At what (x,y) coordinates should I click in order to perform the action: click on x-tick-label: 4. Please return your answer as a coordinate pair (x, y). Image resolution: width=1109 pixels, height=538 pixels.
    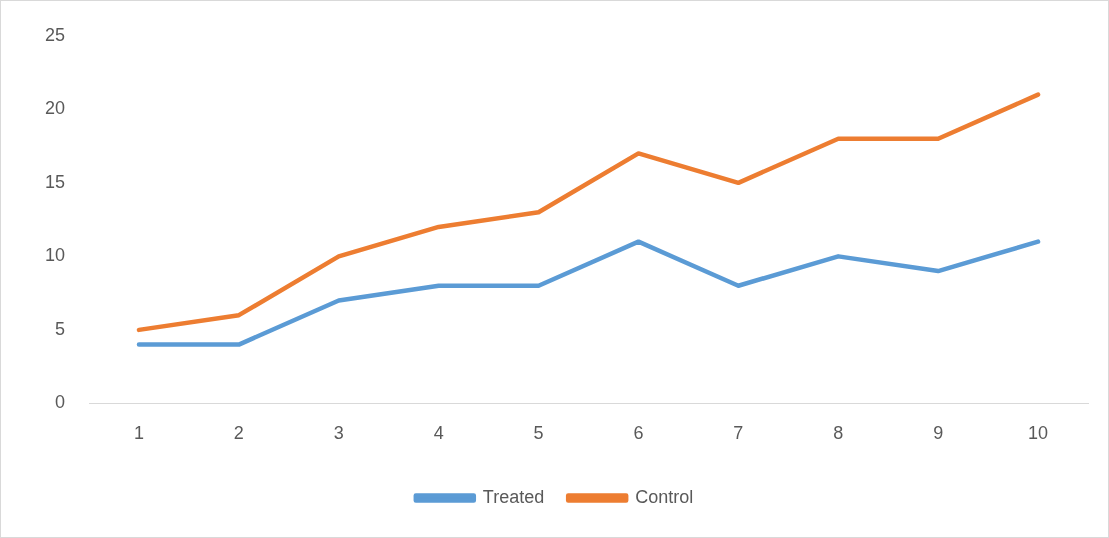
    Looking at the image, I should click on (438, 433).